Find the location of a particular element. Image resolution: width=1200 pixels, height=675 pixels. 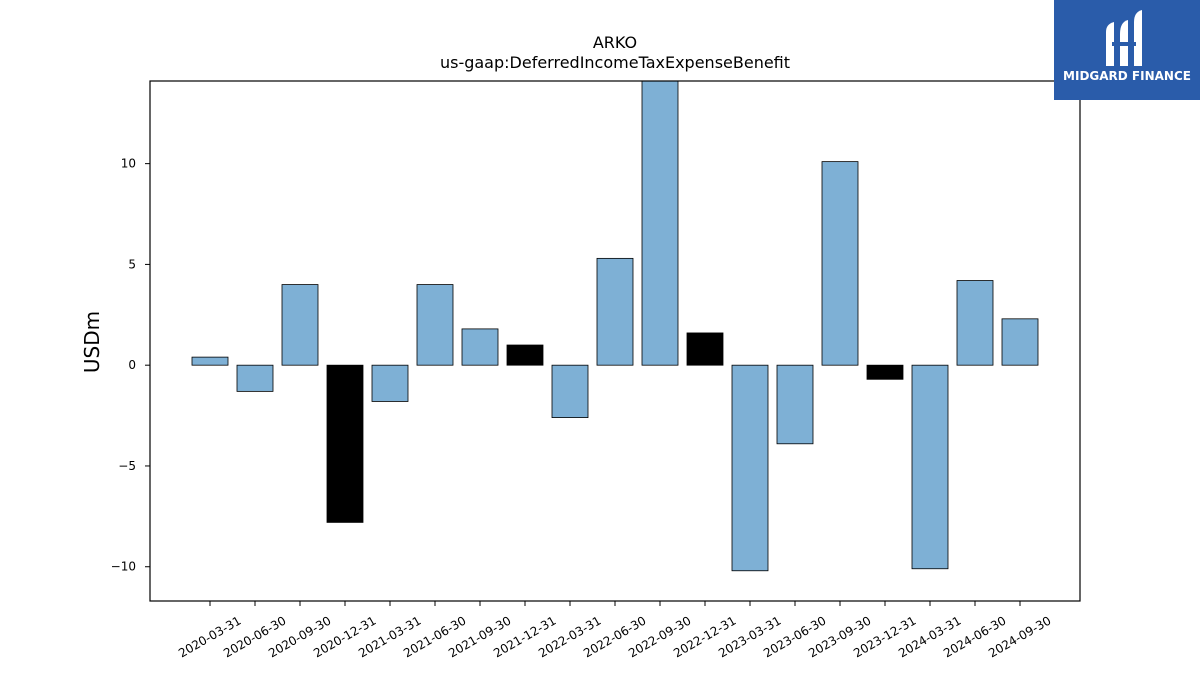

y-tick-label: 5 is located at coordinates (132, 264).